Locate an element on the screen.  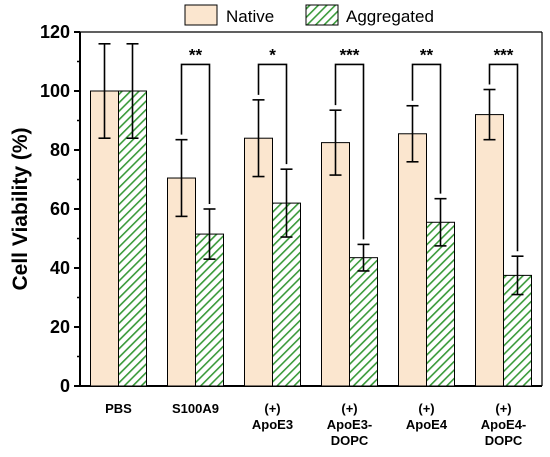
y-tick-label-60: 60 is located at coordinates (60, 209).